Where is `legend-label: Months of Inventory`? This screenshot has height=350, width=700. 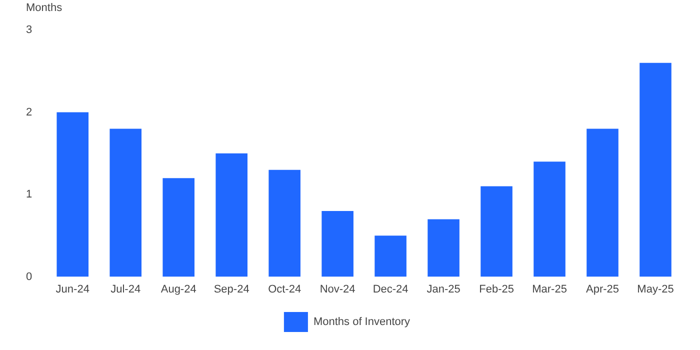
legend-label: Months of Inventory is located at coordinates (362, 322).